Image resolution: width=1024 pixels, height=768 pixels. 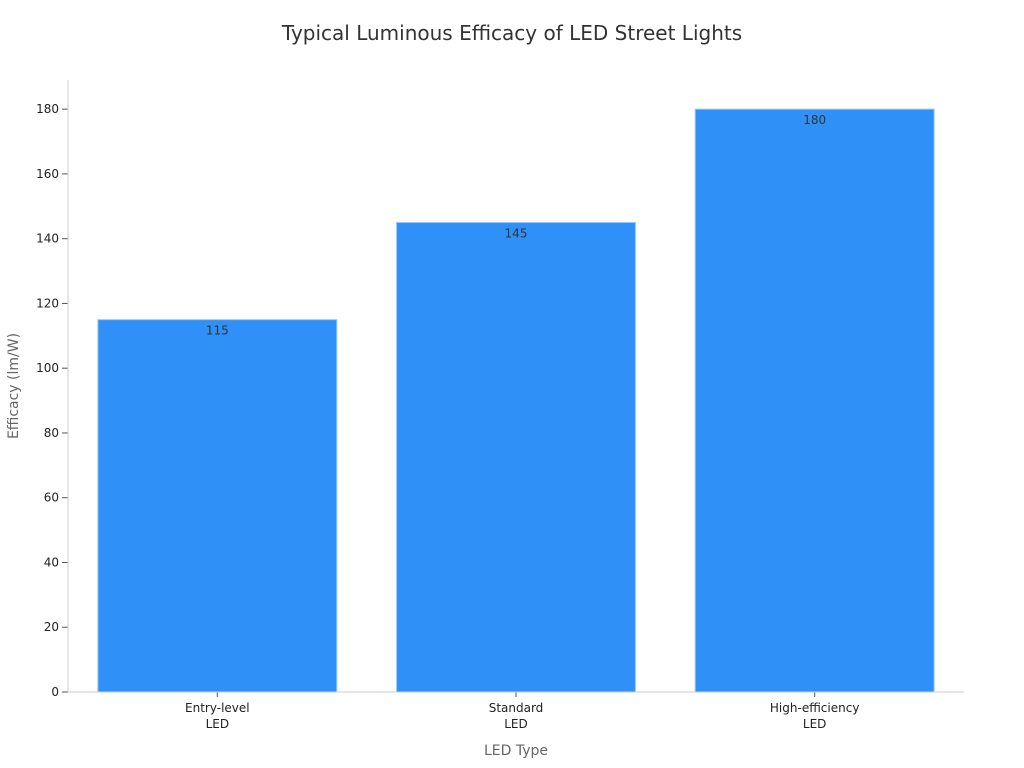 I want to click on x-tick-label: Standard LED, so click(x=516, y=716).